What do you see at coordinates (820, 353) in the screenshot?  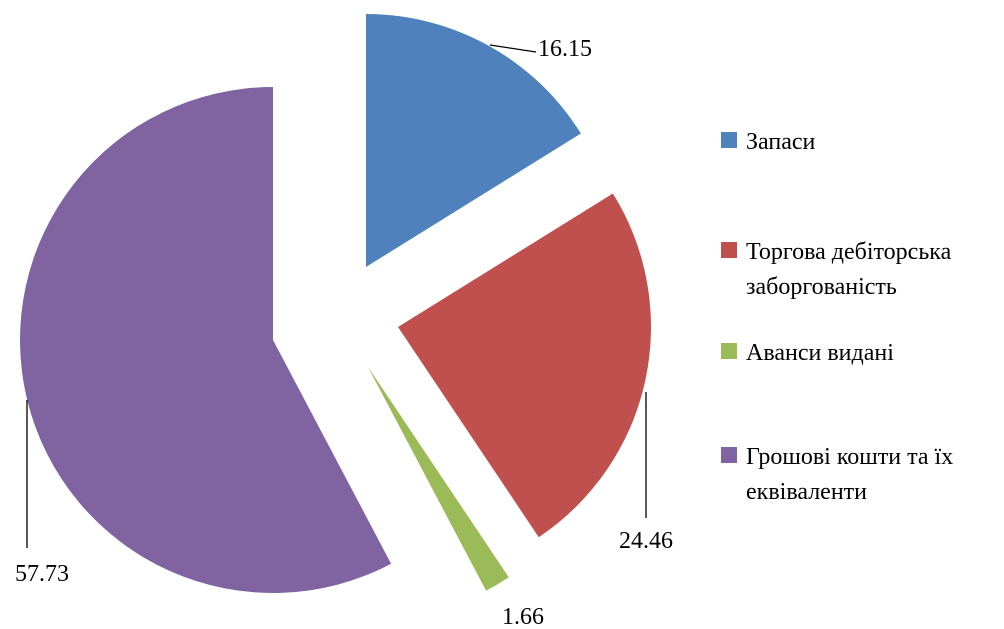 I see `legend-label-3: Аванси видані` at bounding box center [820, 353].